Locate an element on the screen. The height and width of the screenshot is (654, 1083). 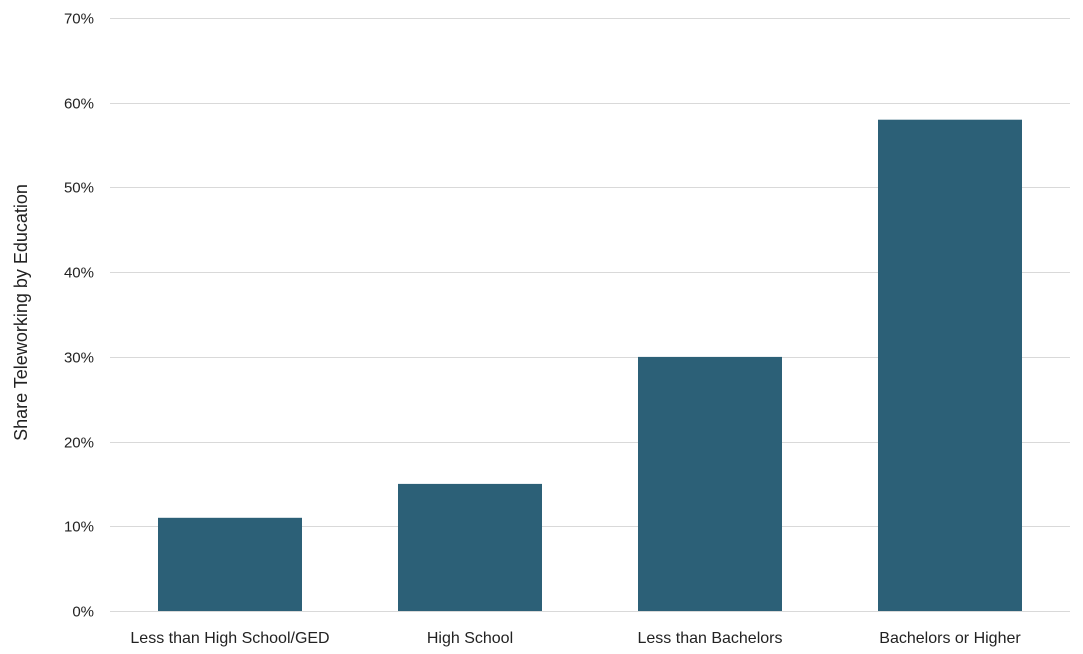
y-tick-label: 60% is located at coordinates (79, 104).